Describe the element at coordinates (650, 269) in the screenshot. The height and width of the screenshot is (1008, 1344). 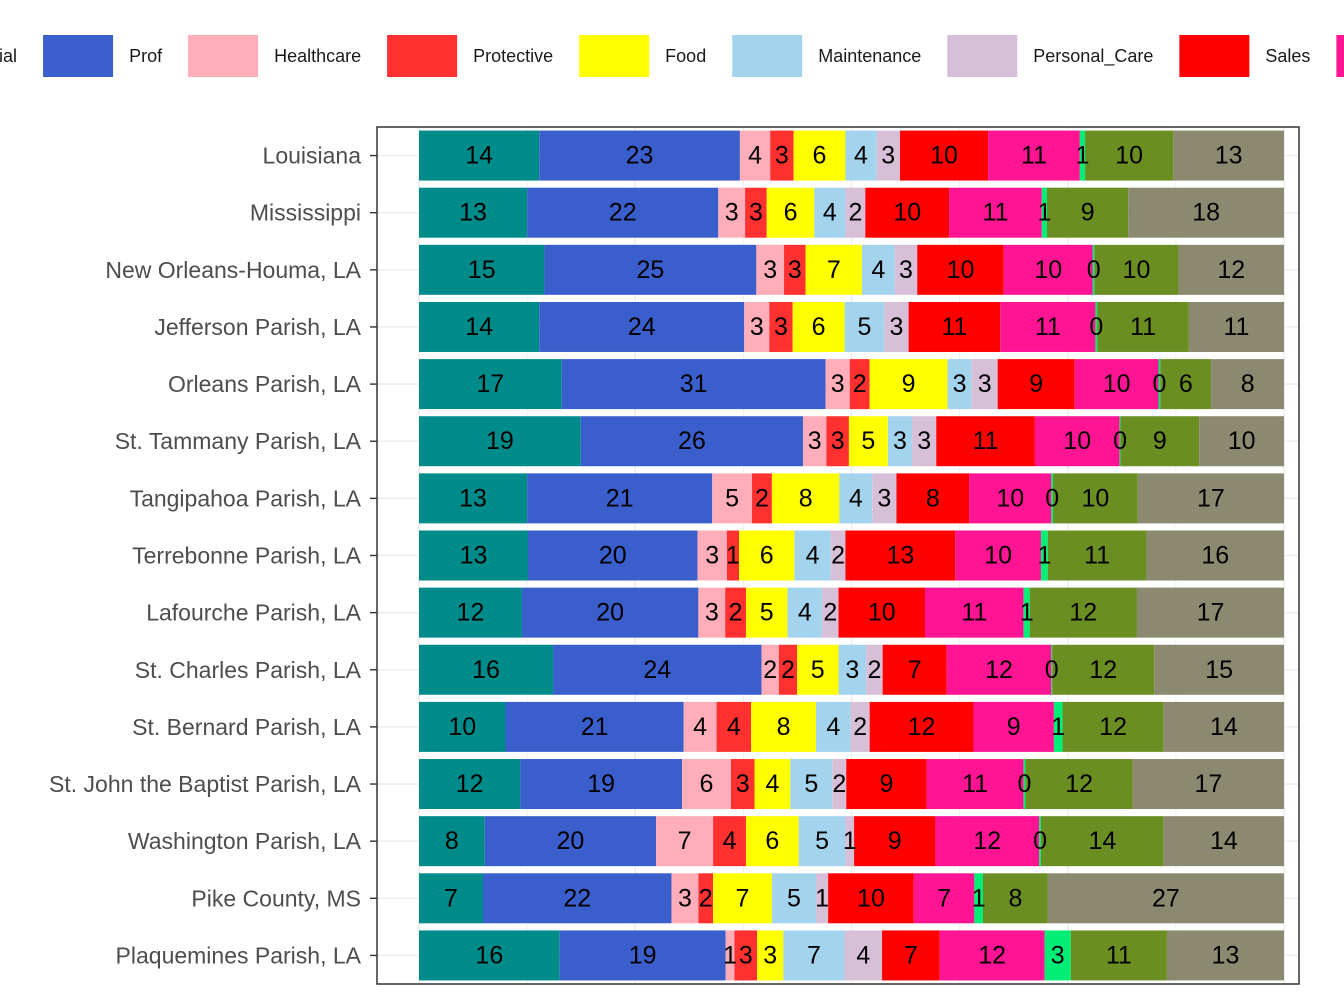
I see `bar-segment-prof` at that location.